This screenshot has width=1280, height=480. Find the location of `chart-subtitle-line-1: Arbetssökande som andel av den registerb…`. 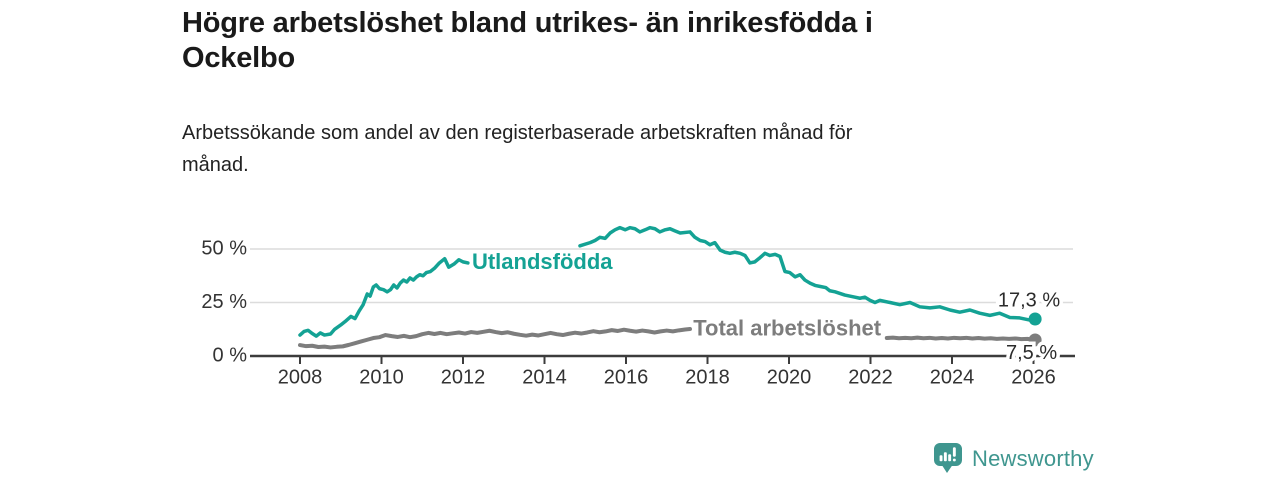

chart-subtitle-line-1: Arbetssökande som andel av den registerb… is located at coordinates (517, 133).